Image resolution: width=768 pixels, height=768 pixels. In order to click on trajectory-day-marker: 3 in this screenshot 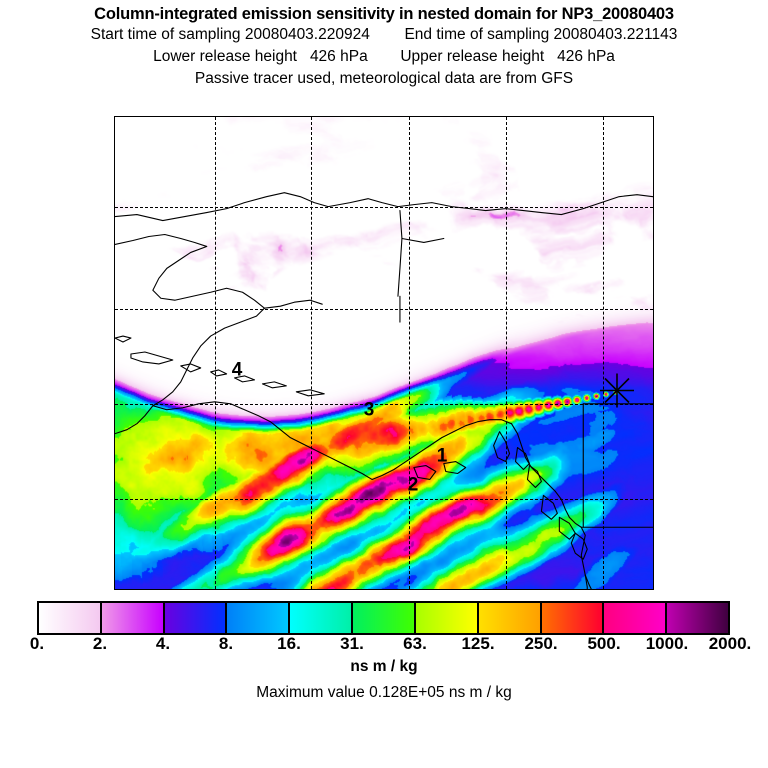, I will do `click(369, 410)`.